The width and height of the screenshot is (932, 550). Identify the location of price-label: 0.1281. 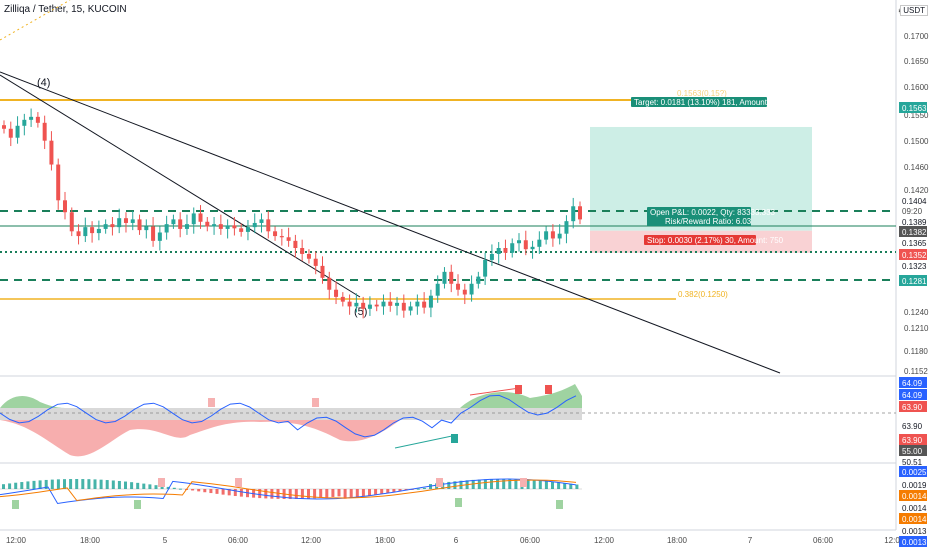
(914, 281).